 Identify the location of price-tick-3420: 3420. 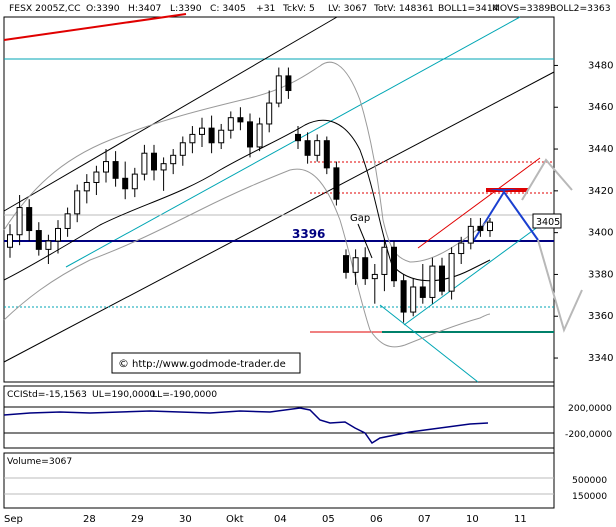
(600, 191).